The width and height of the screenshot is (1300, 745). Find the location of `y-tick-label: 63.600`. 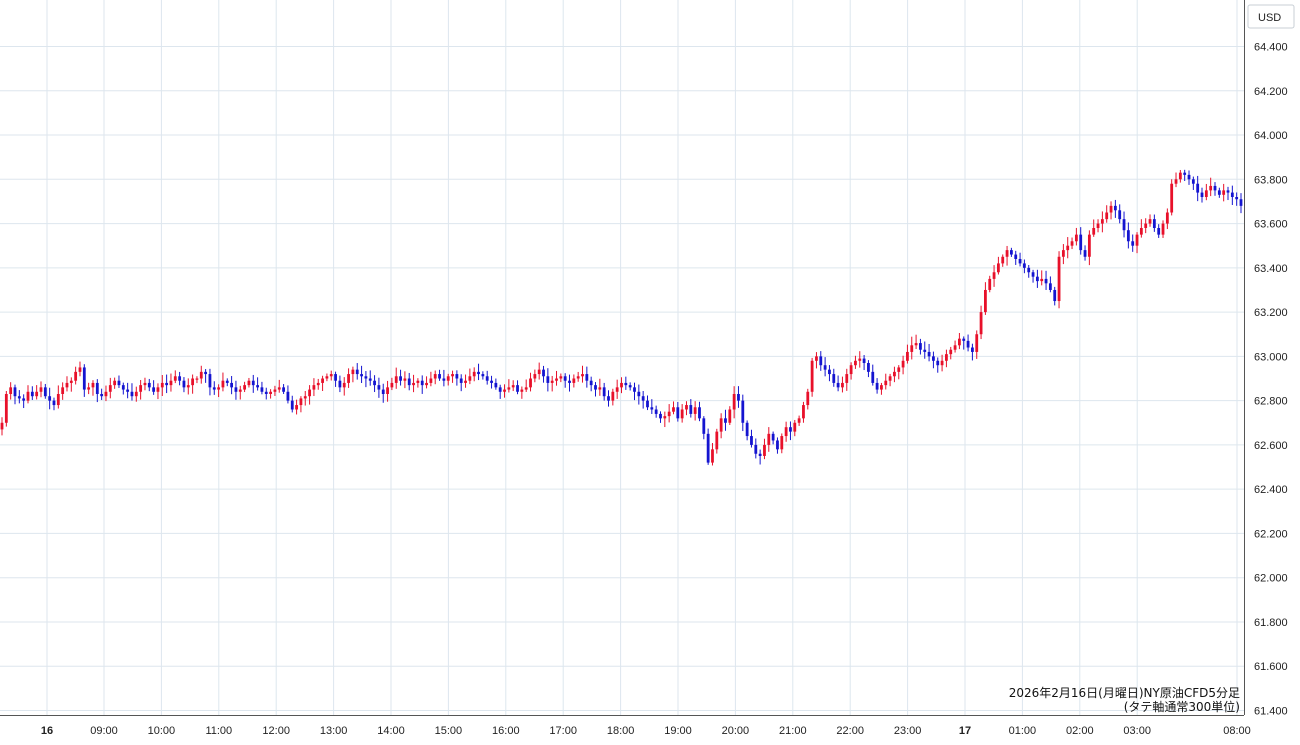

y-tick-label: 63.600 is located at coordinates (1271, 225).